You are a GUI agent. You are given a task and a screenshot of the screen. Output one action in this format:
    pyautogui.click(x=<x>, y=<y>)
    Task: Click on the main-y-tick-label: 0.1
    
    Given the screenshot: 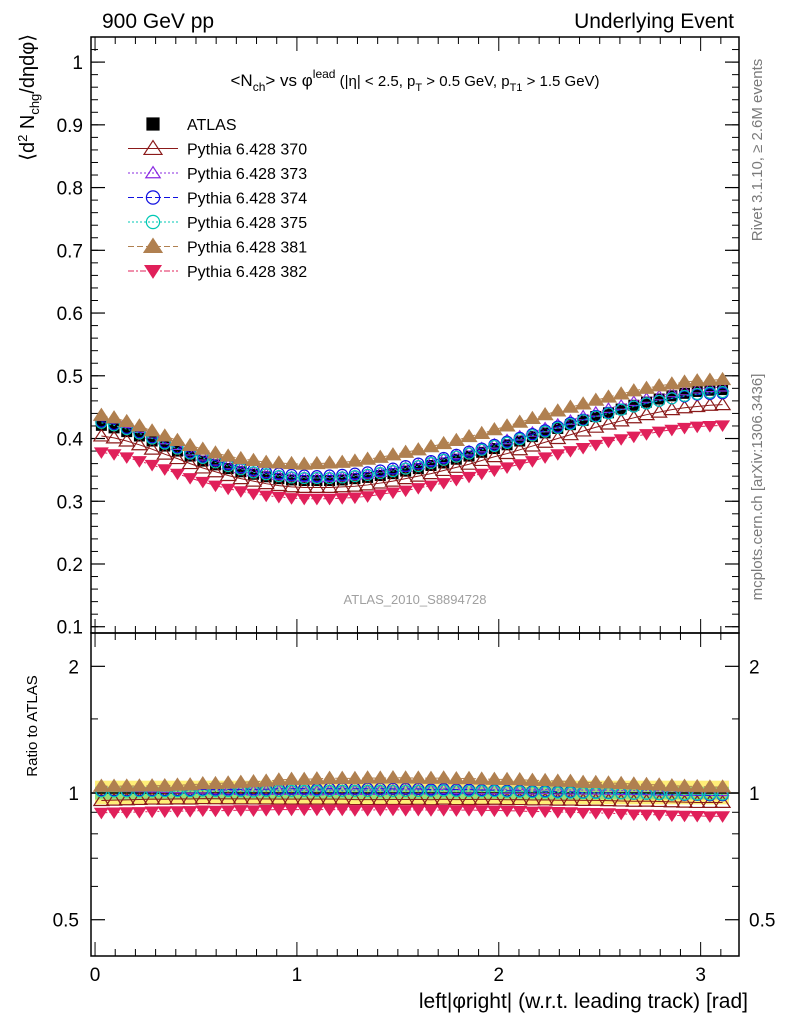 What is the action you would take?
    pyautogui.click(x=70, y=628)
    